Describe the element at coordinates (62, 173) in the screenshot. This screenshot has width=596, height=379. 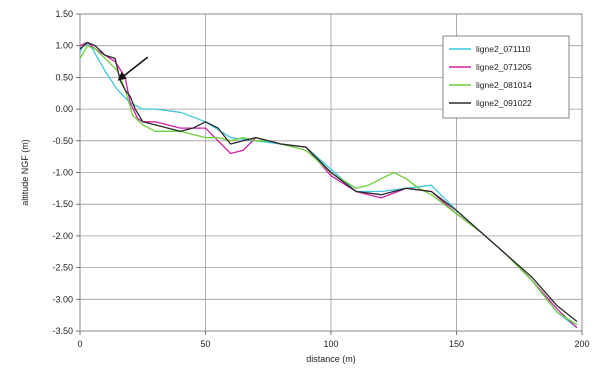
I see `y-tick-label: -1.00` at that location.